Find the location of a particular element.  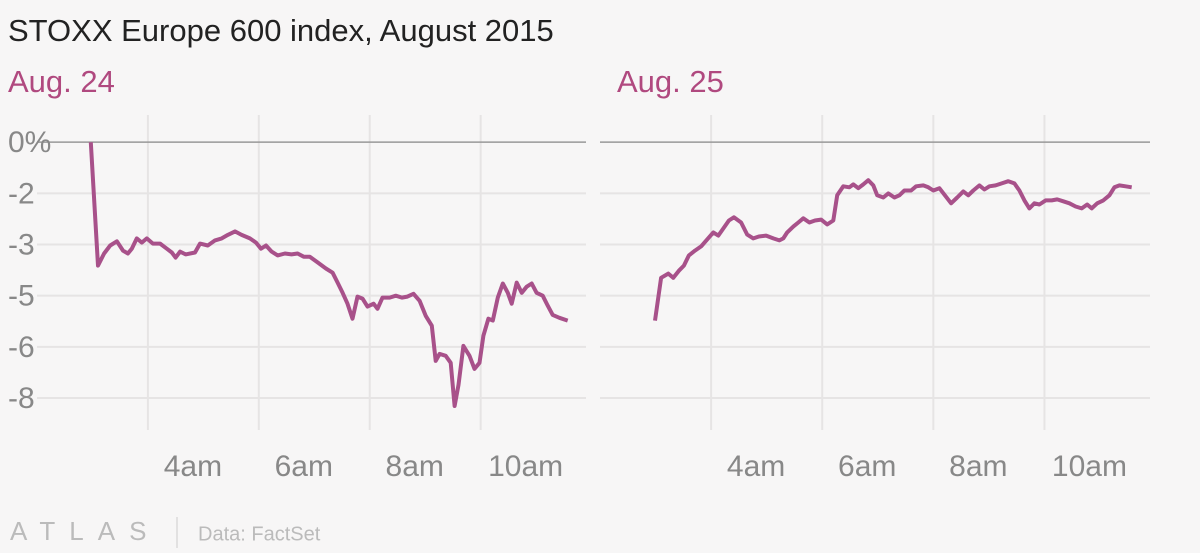

panel-title: Aug. 25 is located at coordinates (670, 81).